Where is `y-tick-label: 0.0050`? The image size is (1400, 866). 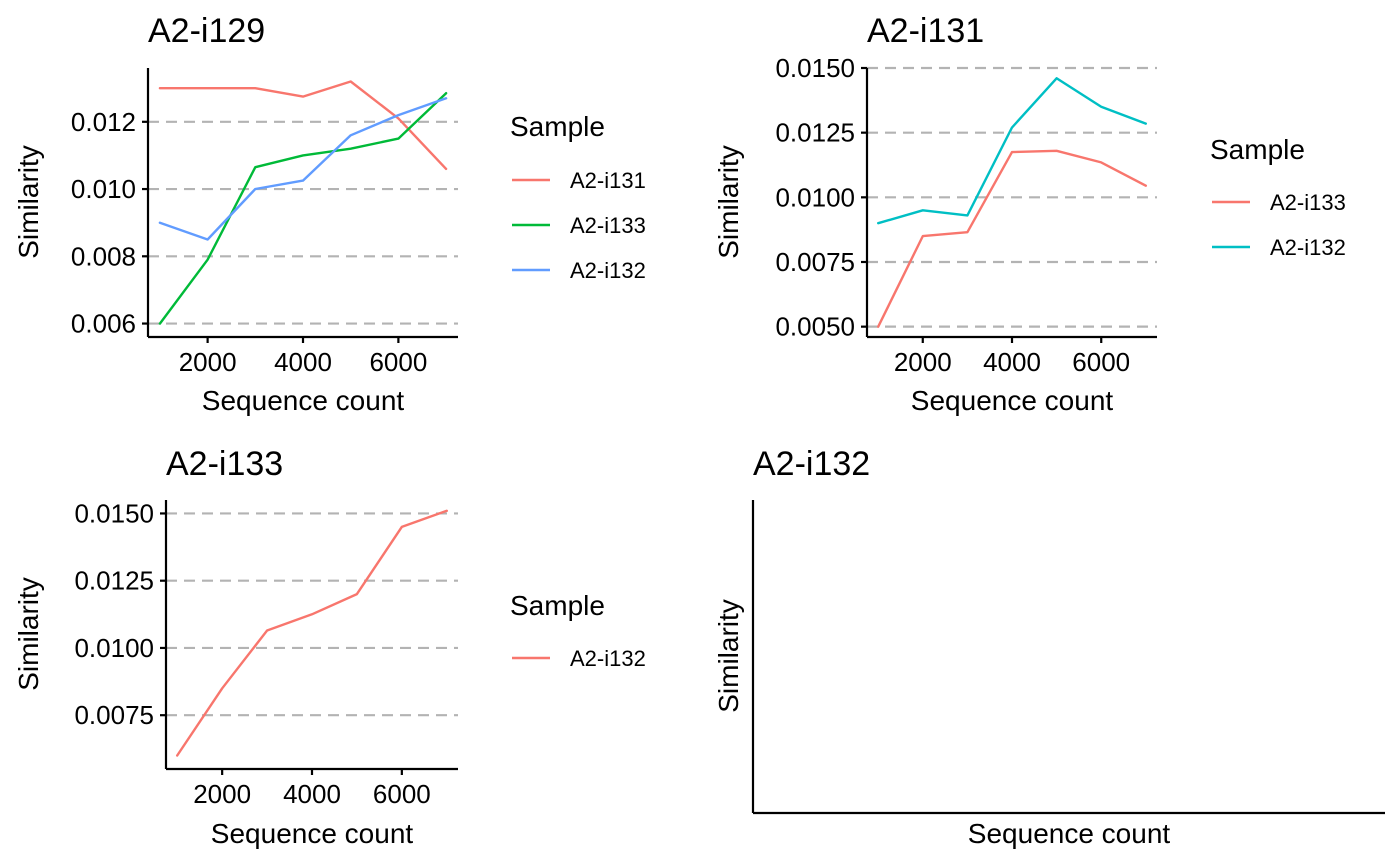 y-tick-label: 0.0050 is located at coordinates (815, 327).